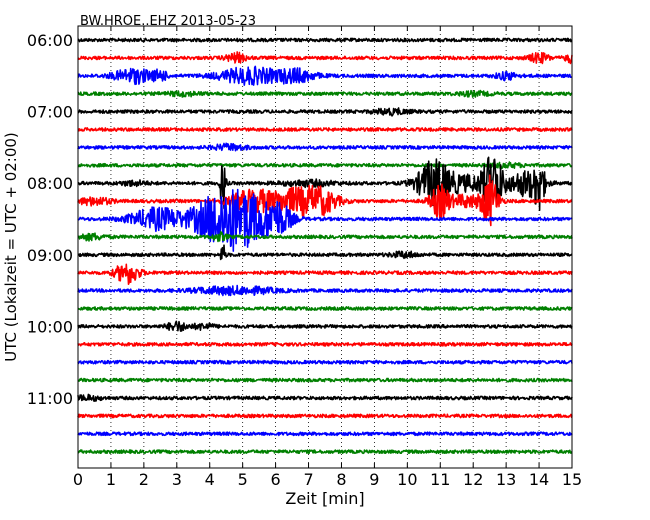  I want to click on x-tick-label-8: 8, so click(341, 479).